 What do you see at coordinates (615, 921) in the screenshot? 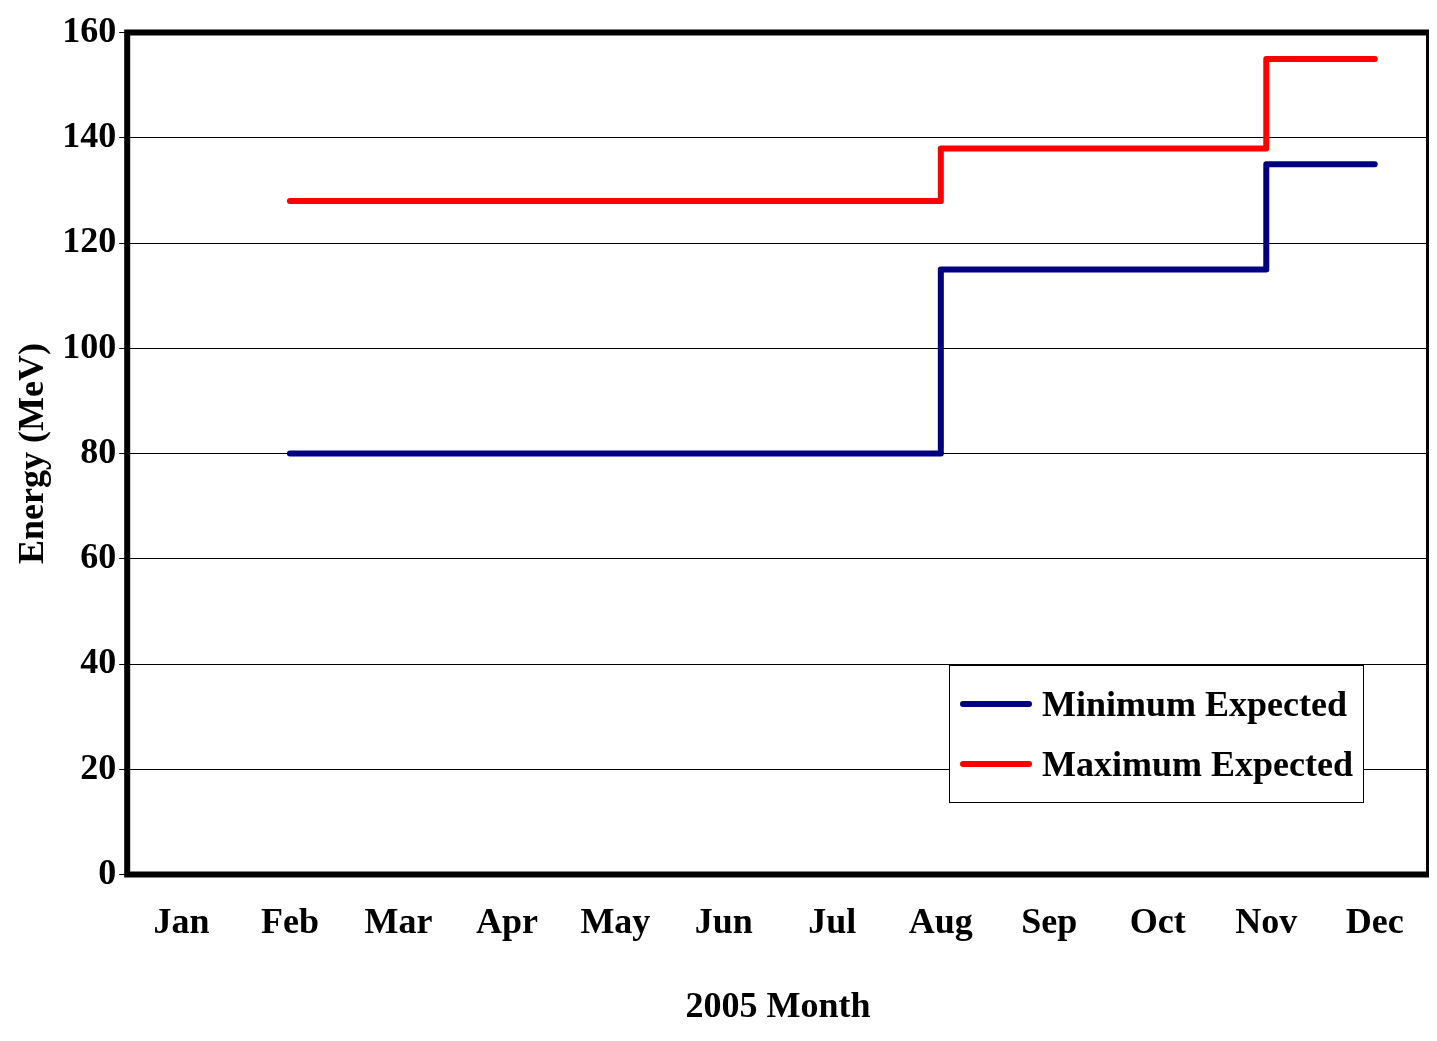
I see `x-tick-label: May` at bounding box center [615, 921].